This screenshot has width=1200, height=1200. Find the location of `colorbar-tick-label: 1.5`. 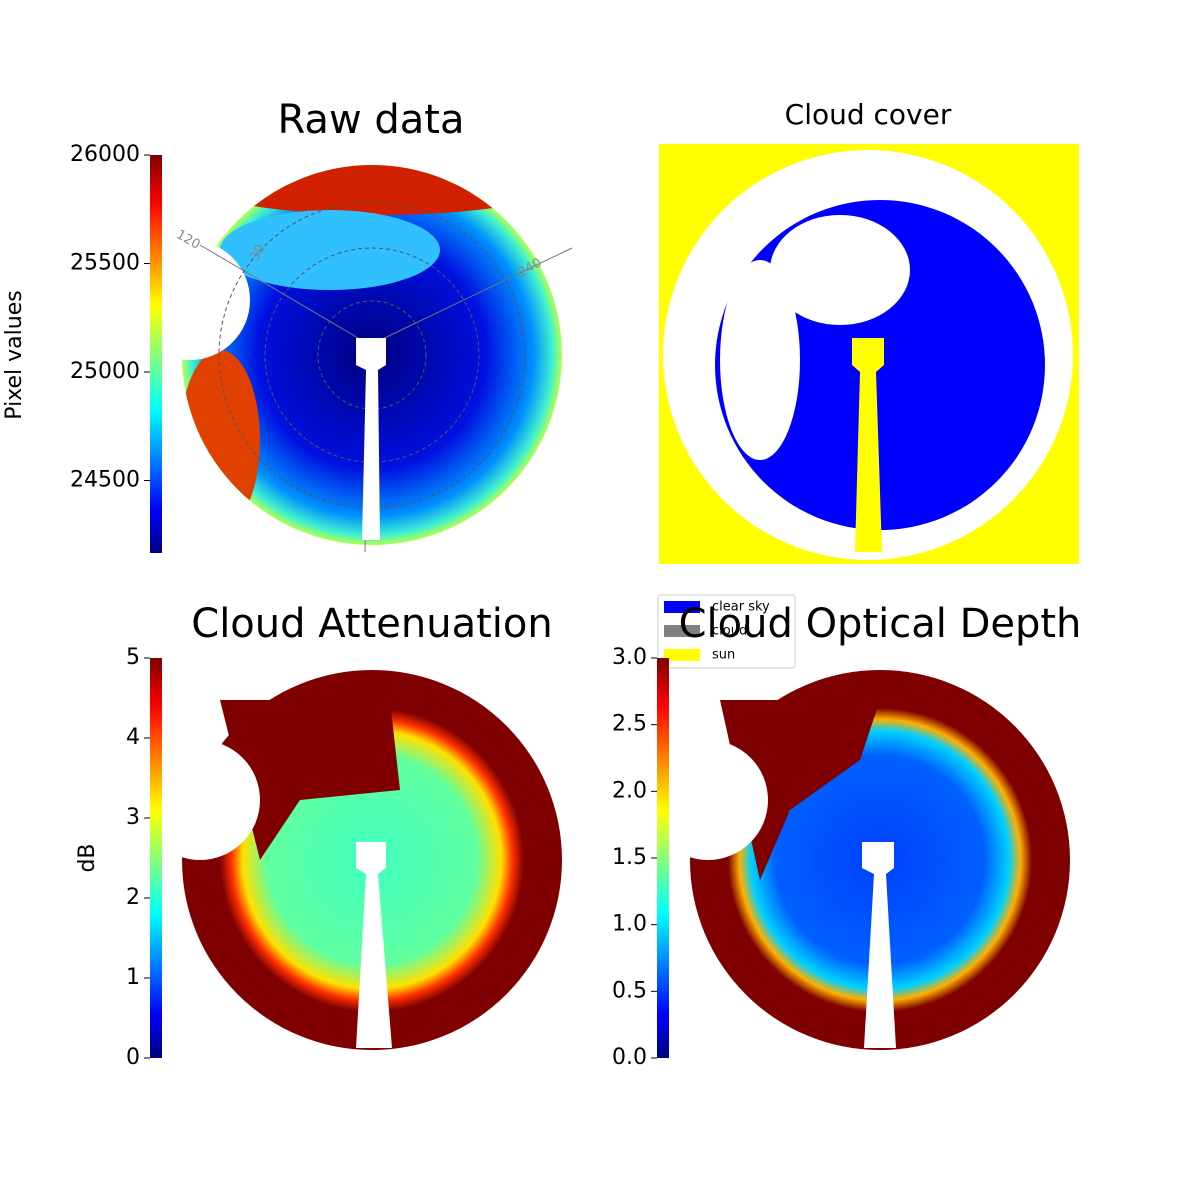

colorbar-tick-label: 1.5 is located at coordinates (629, 857).